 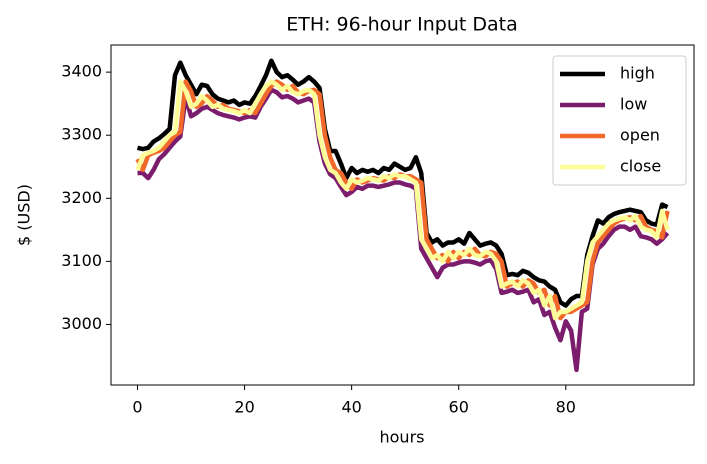 I want to click on legend-label: high, so click(x=637, y=73).